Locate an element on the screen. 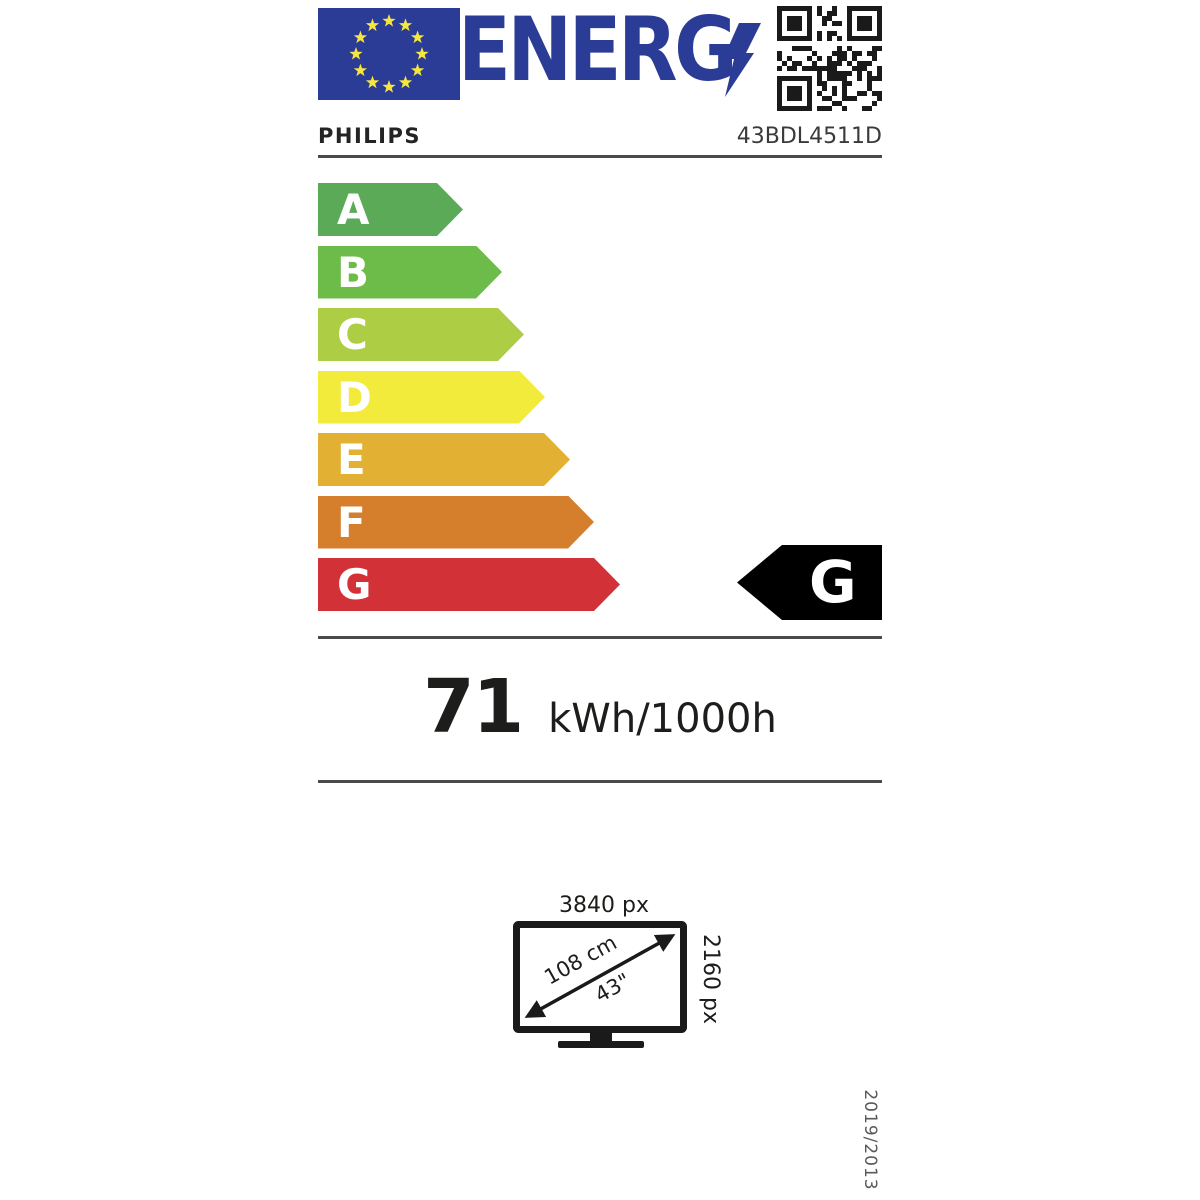 This screenshot has width=1200, height=1200. brand-name: PHILIPS is located at coordinates (369, 136).